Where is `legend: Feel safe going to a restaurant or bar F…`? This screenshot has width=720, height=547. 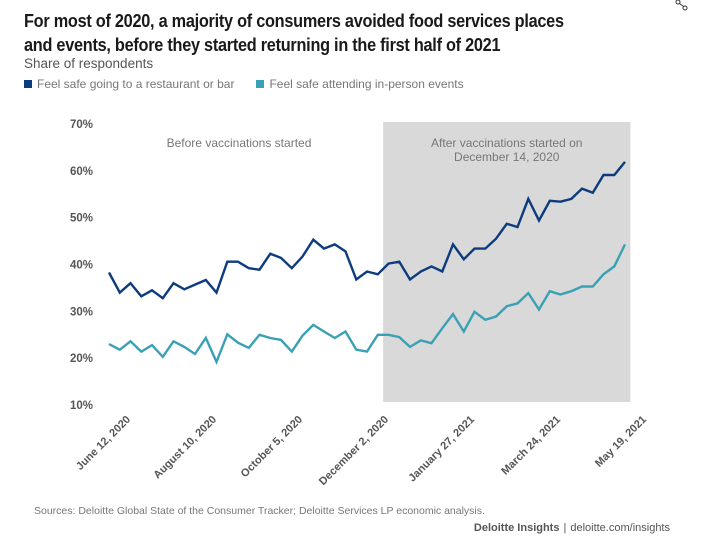
legend: Feel safe going to a restaurant or bar F… is located at coordinates (244, 84).